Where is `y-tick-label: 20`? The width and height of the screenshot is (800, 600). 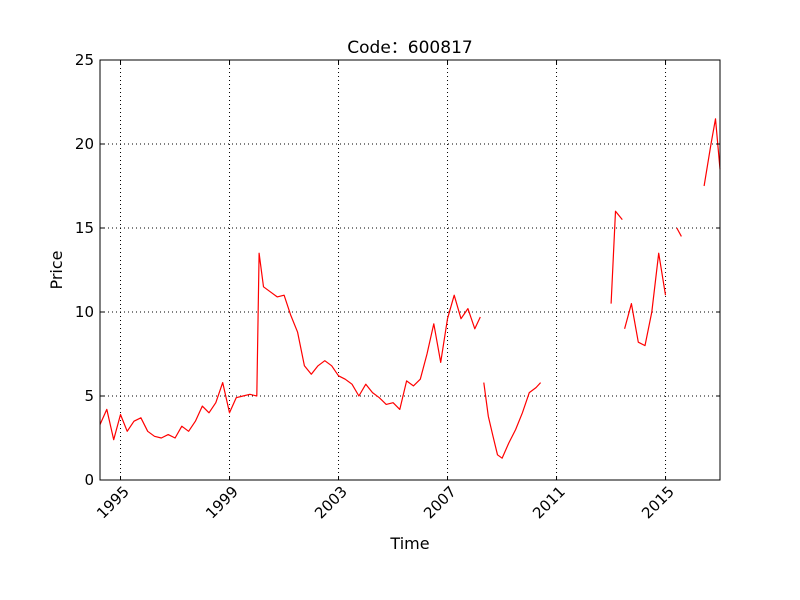
y-tick-label: 20 is located at coordinates (84, 144).